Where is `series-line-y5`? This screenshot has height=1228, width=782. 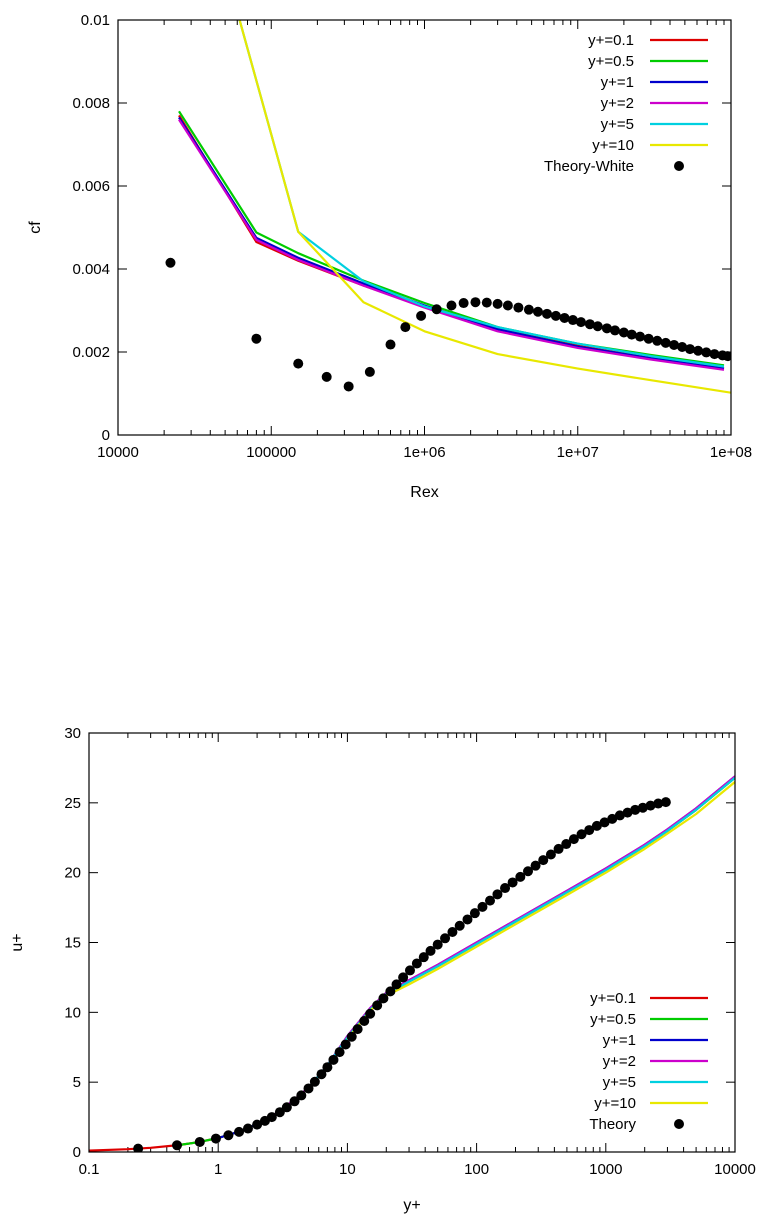
series-line-y5 is located at coordinates (521, 932).